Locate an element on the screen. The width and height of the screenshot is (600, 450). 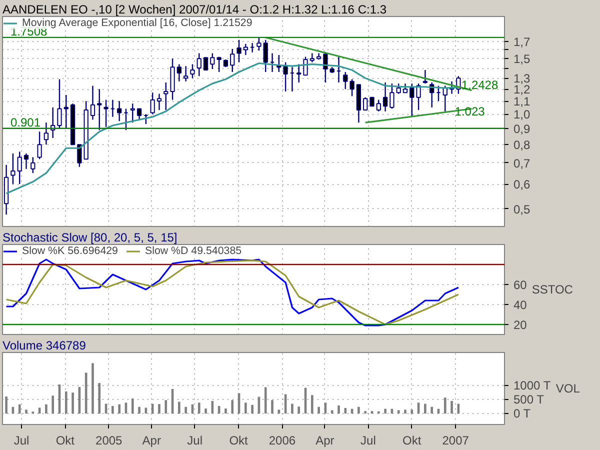
y-tick-label: 1,7 is located at coordinates (522, 41).